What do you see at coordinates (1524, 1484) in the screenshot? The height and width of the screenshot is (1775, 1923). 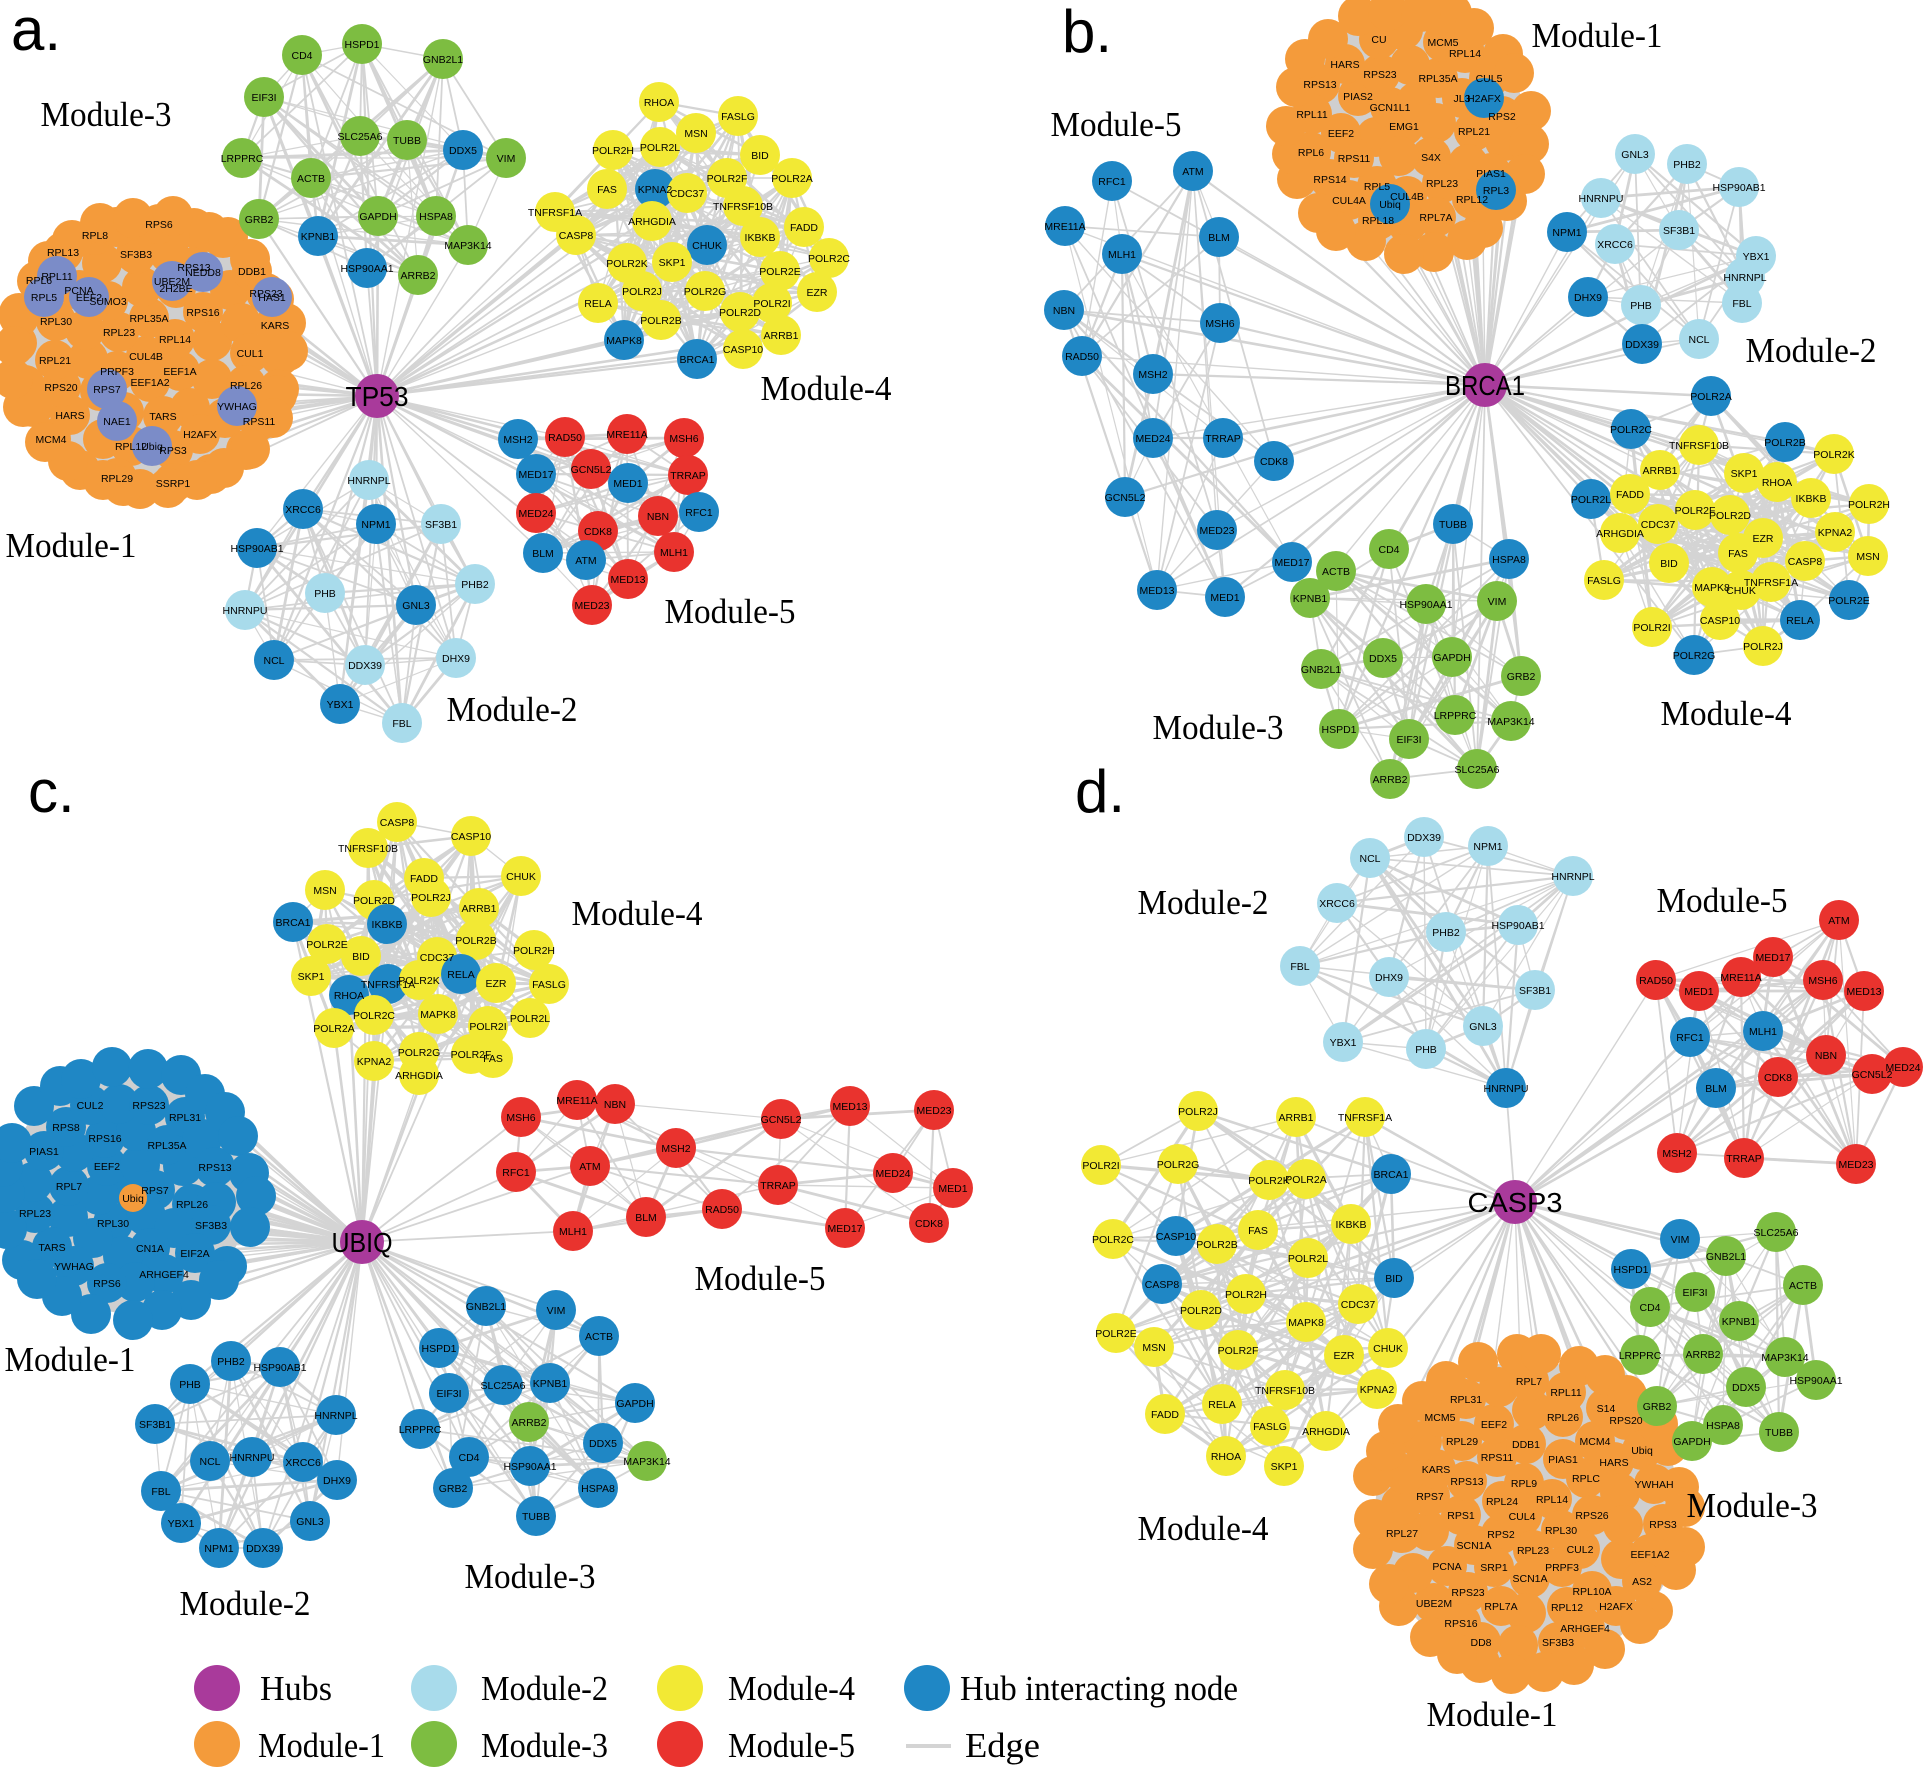 I see `svg-text: RPL9` at bounding box center [1524, 1484].